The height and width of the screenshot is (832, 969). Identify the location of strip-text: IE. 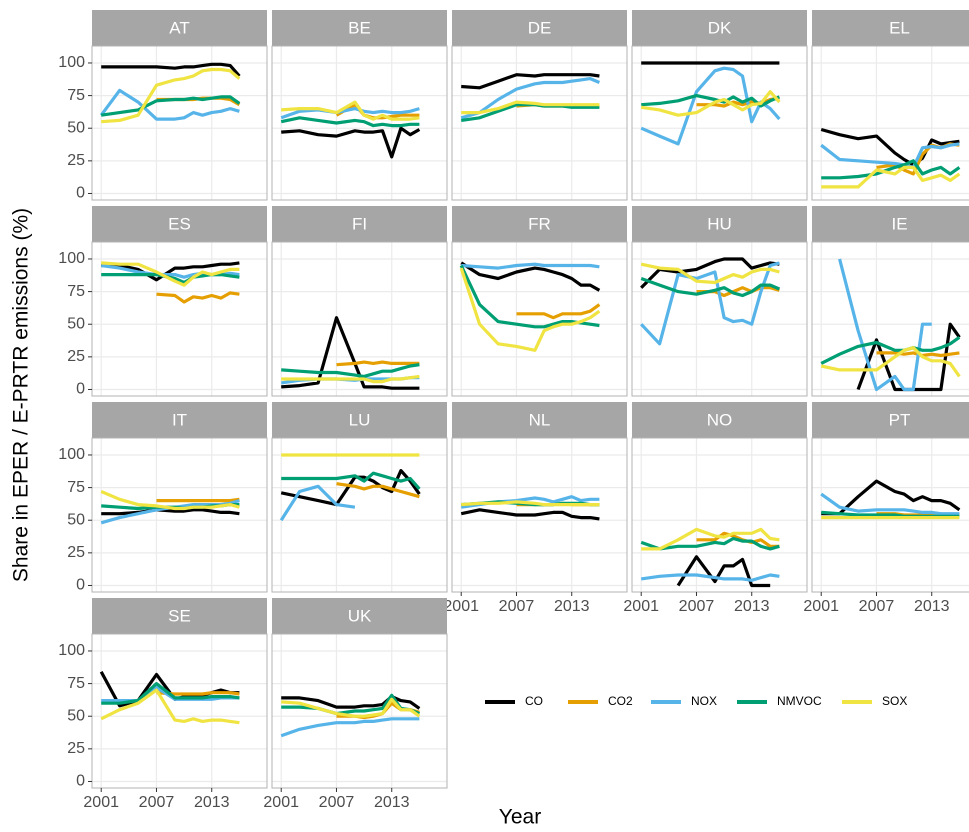
(899, 223).